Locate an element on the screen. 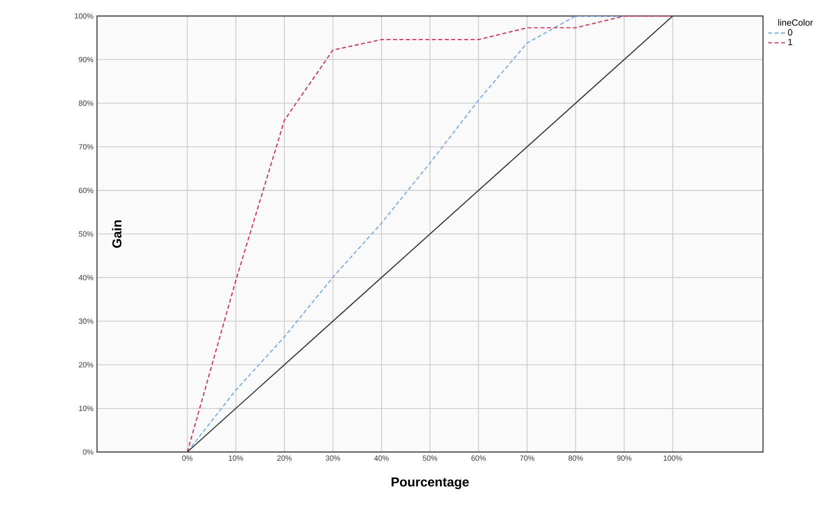  legend-title: lineColor is located at coordinates (795, 22).